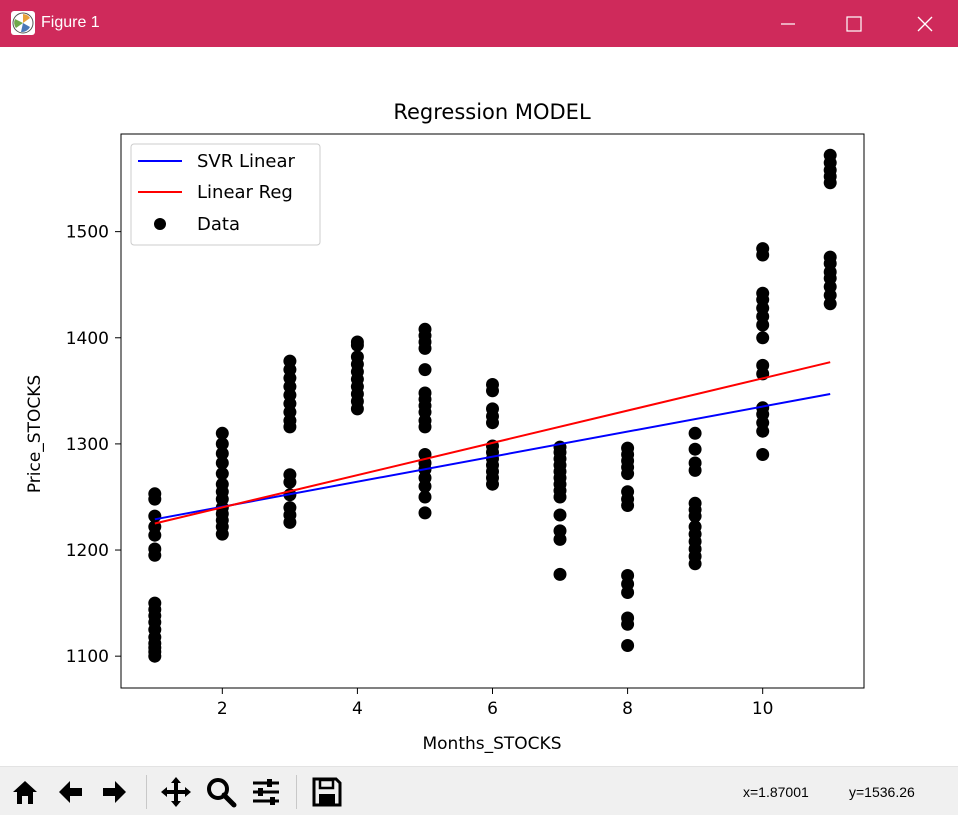 The height and width of the screenshot is (815, 958). I want to click on window-title: Figure 1, so click(70, 22).